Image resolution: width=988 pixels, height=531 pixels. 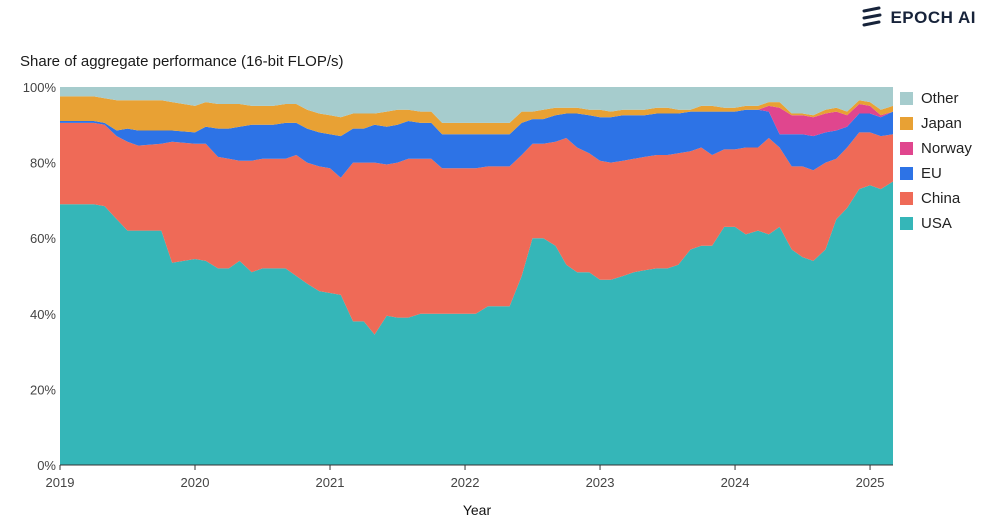 I want to click on legend-item-other: Other, so click(x=936, y=98).